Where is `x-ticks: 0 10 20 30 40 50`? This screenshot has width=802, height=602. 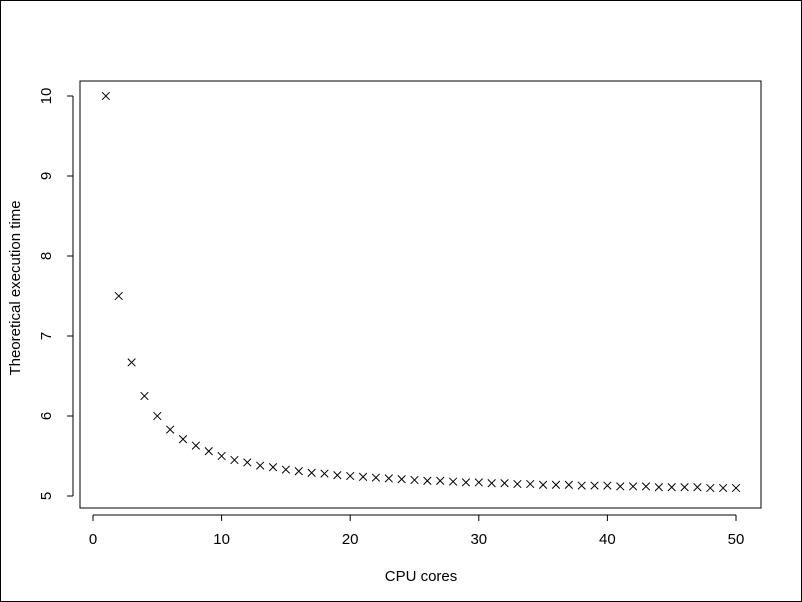
x-ticks: 0 10 20 30 40 50 is located at coordinates (417, 531).